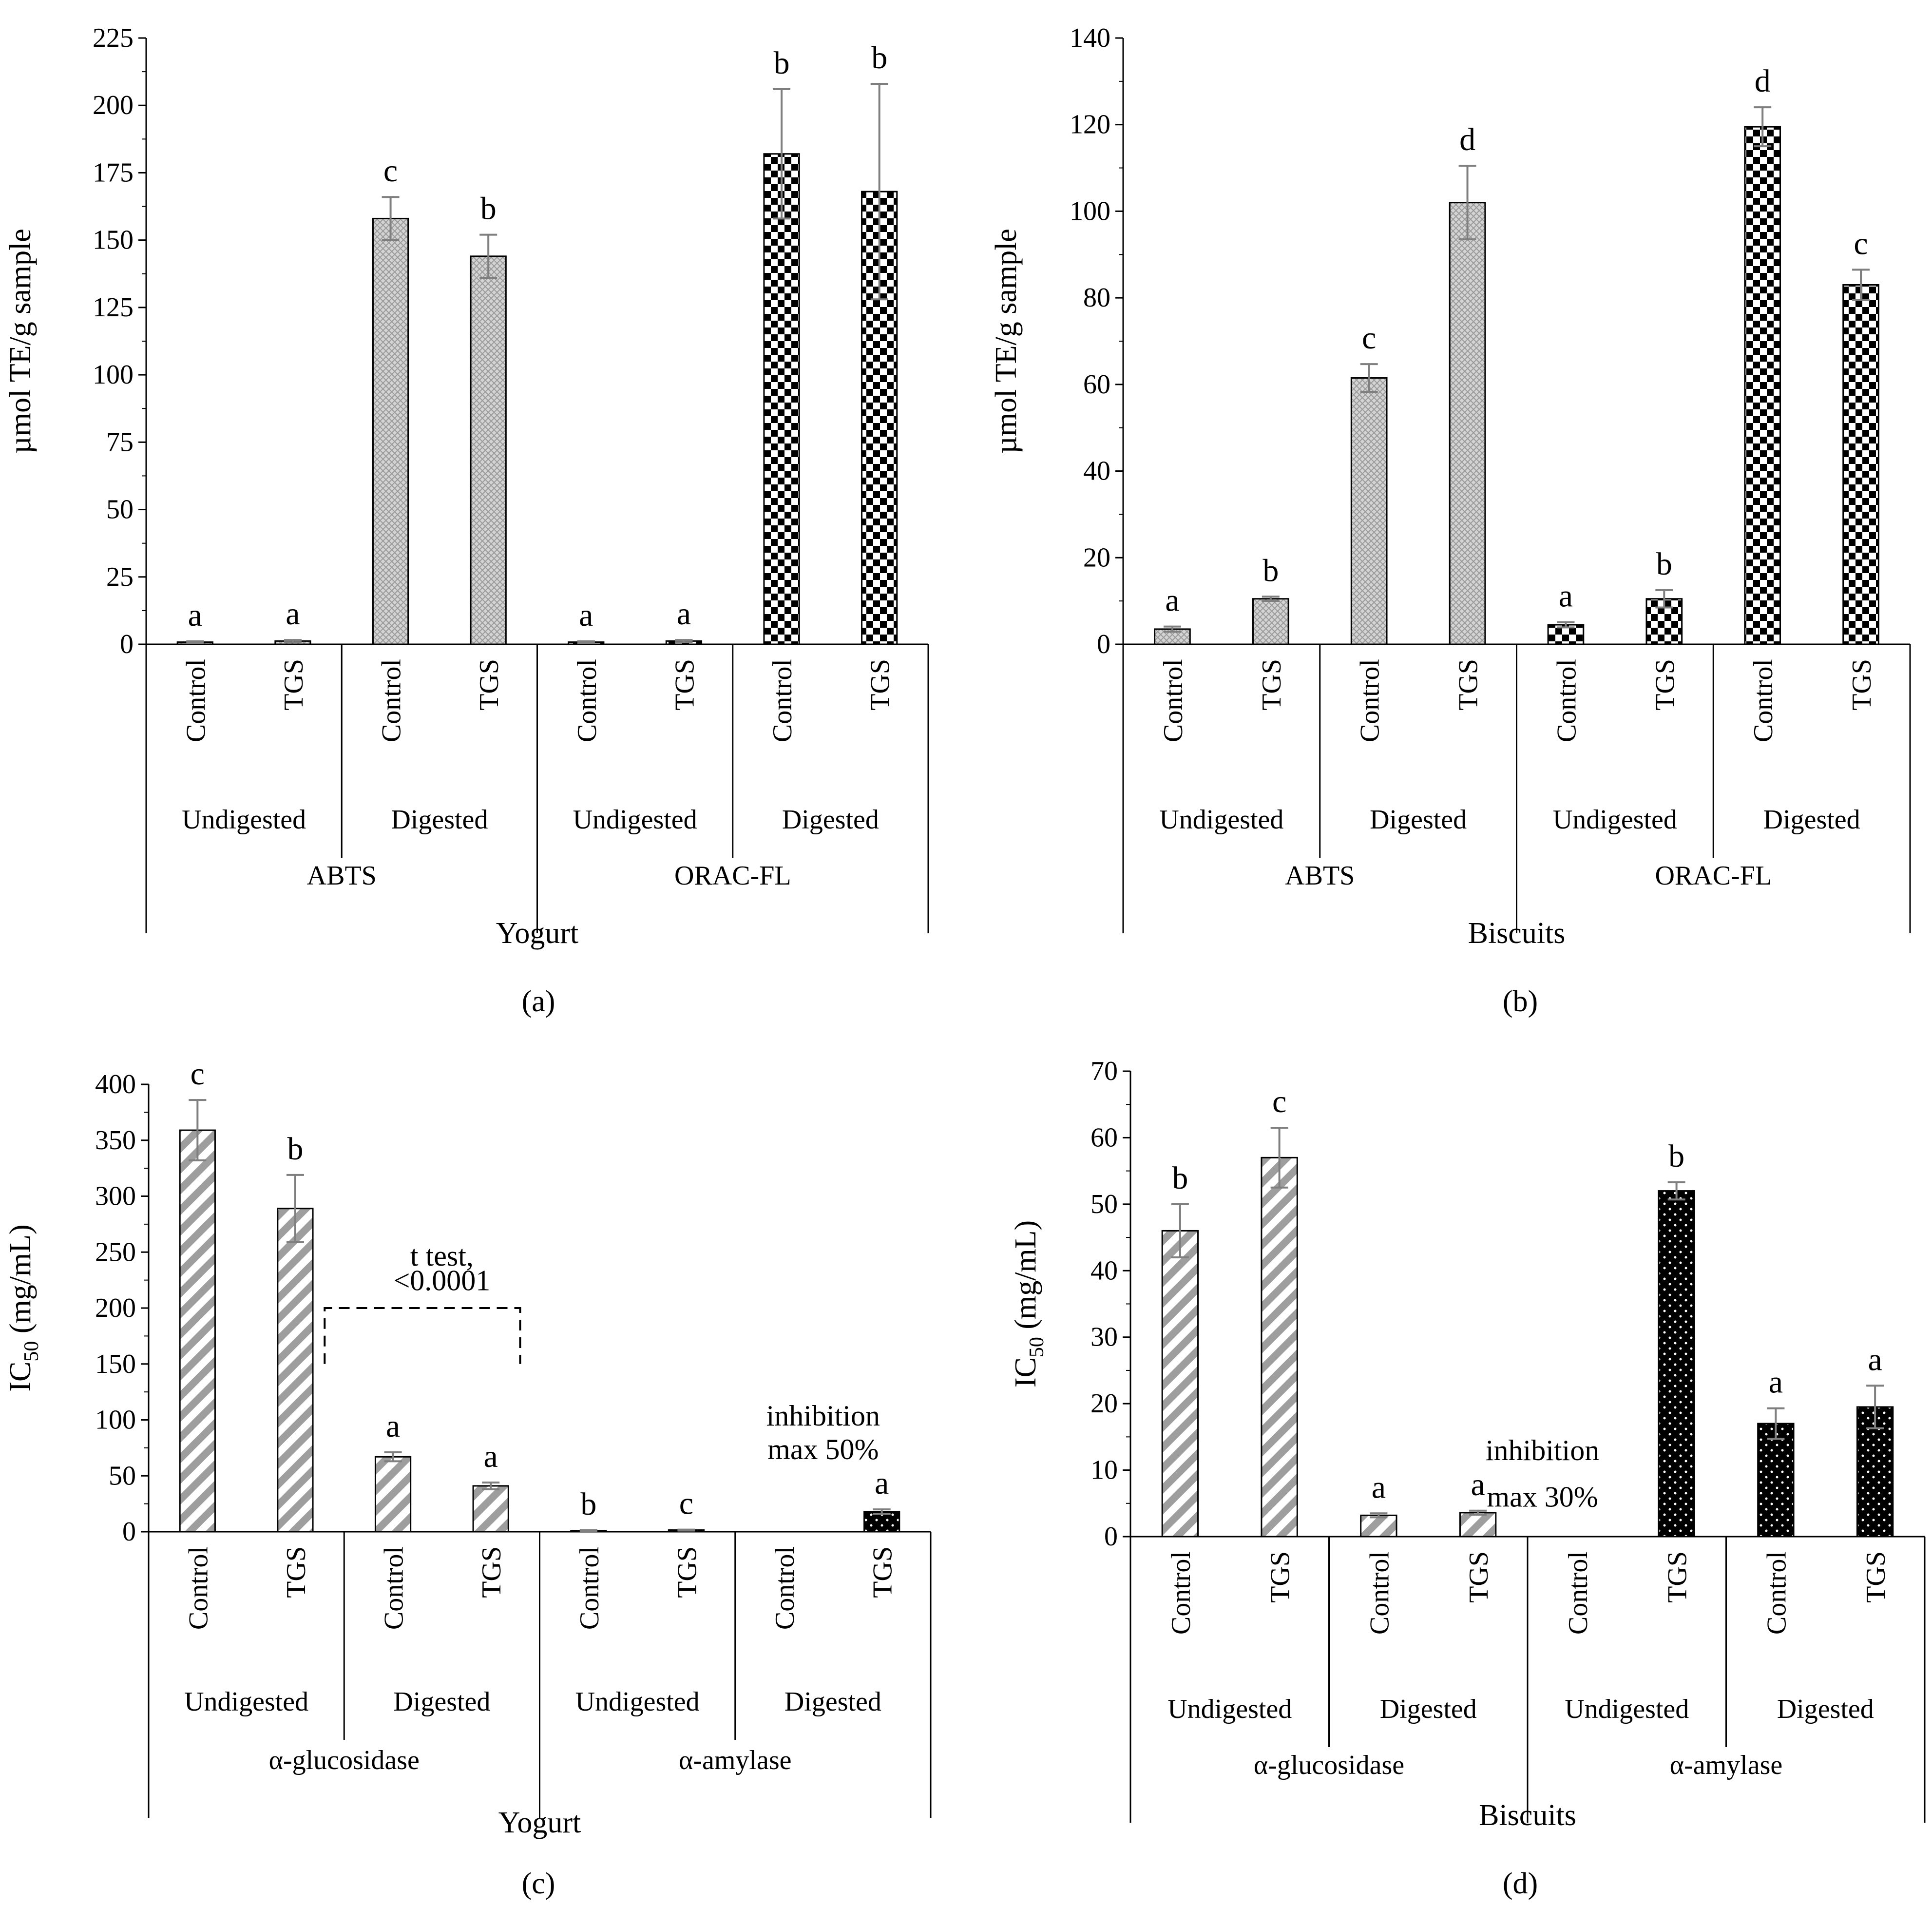  I want to click on annotation-ttest: t test,, so click(442, 1256).